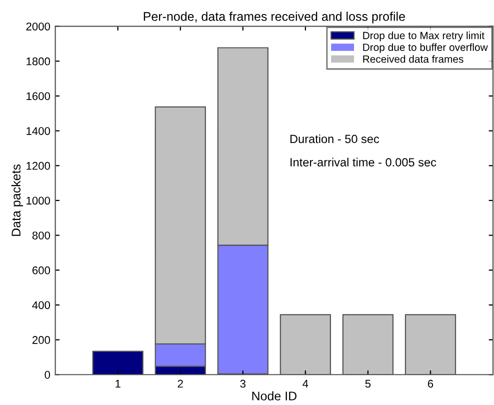 This screenshot has width=494, height=405. Describe the element at coordinates (363, 162) in the screenshot. I see `annotation: Inter-arrival time - 0.005 sec` at that location.